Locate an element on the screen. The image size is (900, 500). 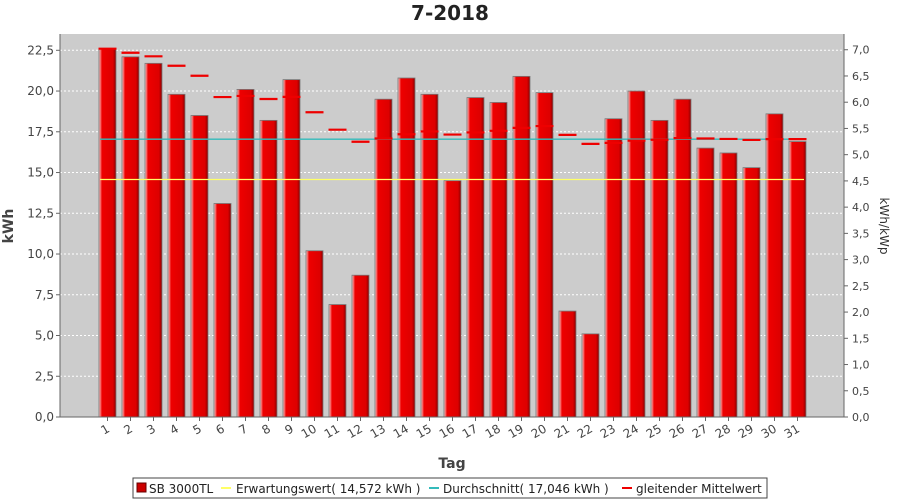
y-axis-label: kWh is located at coordinates (9, 226).